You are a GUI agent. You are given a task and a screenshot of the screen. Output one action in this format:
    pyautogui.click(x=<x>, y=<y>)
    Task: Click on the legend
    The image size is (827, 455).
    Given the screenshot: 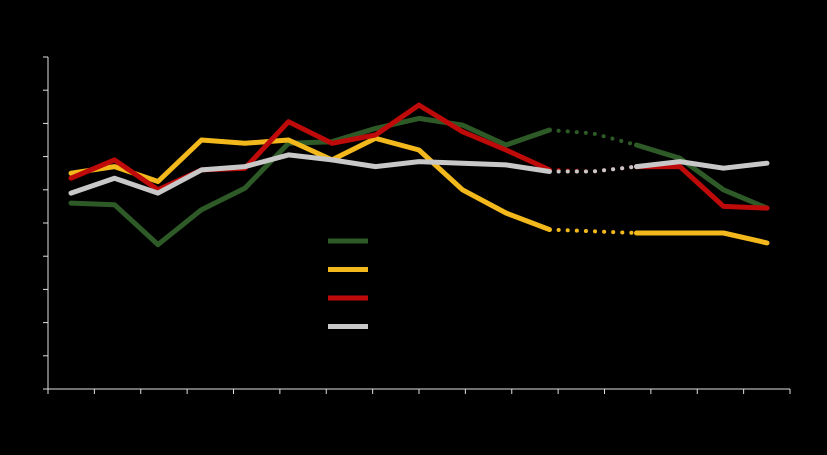 What is the action you would take?
    pyautogui.click(x=348, y=283)
    